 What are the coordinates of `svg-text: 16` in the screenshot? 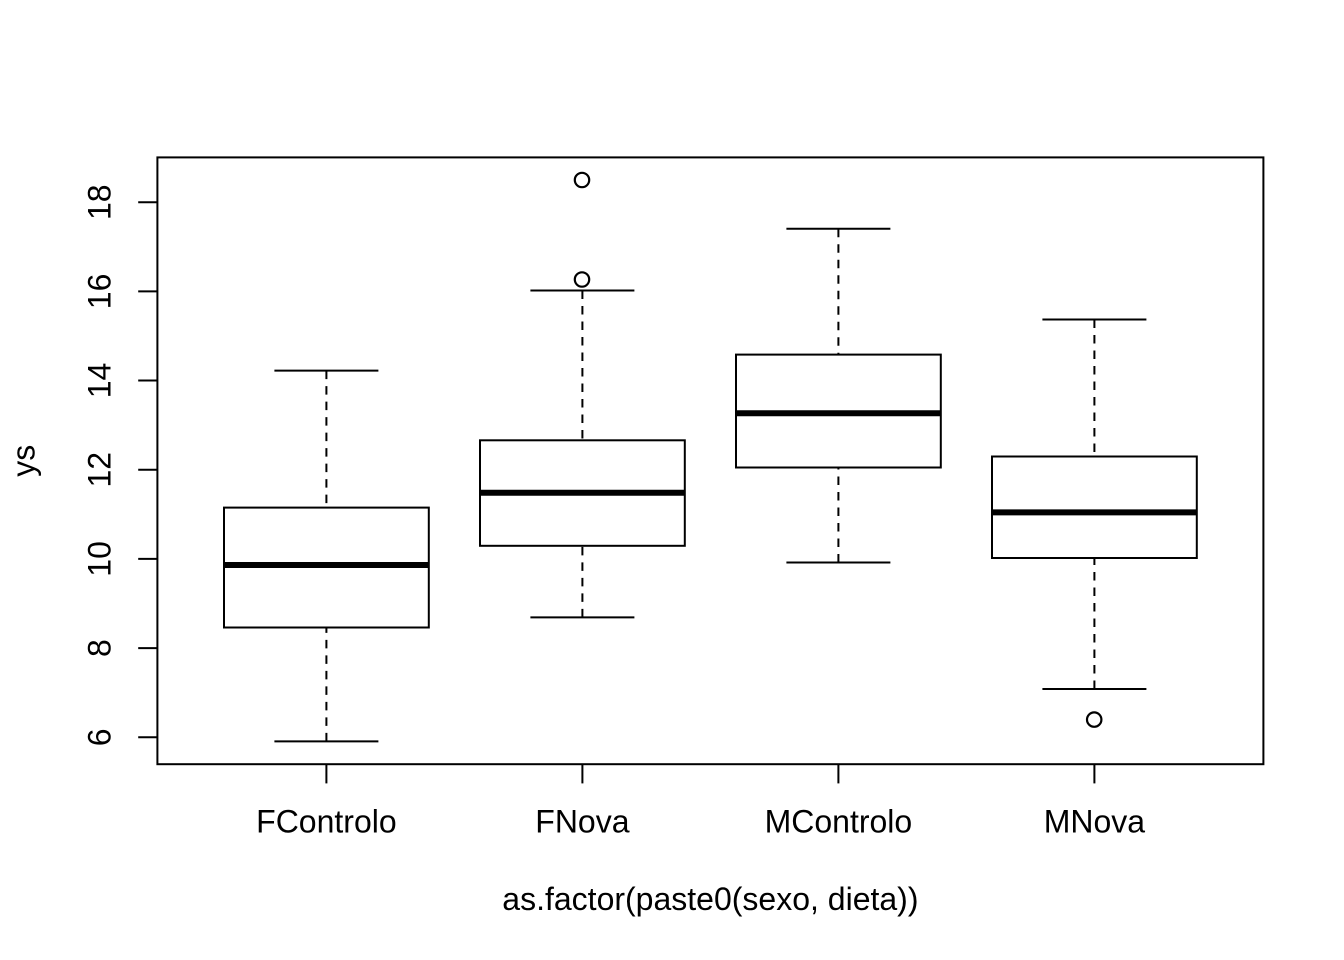 It's located at (100, 292).